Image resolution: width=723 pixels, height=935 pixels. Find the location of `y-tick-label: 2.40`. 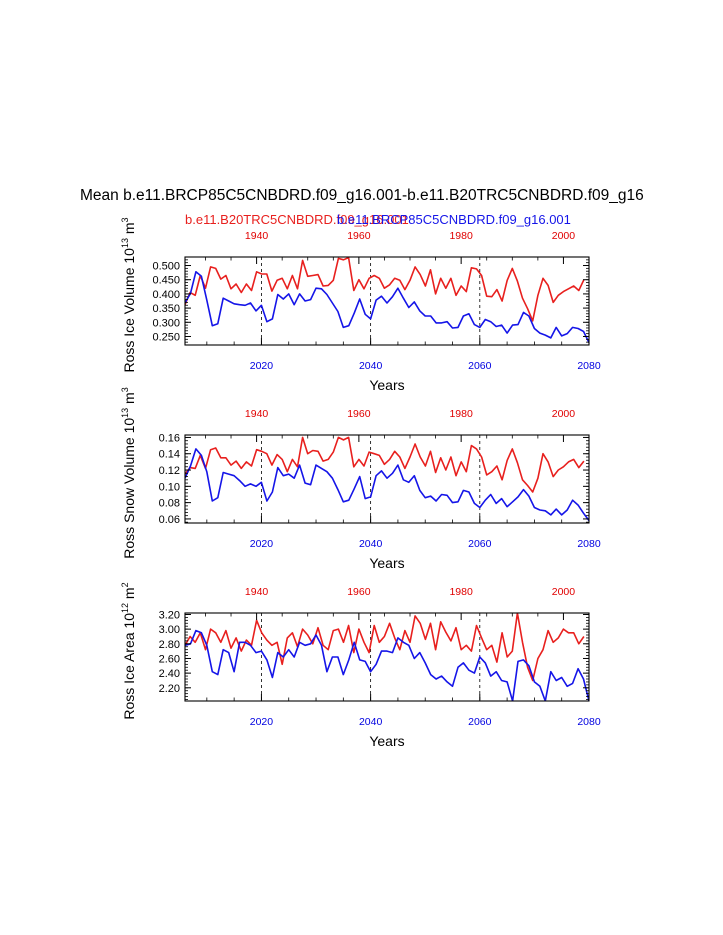

y-tick-label: 2.40 is located at coordinates (169, 674).